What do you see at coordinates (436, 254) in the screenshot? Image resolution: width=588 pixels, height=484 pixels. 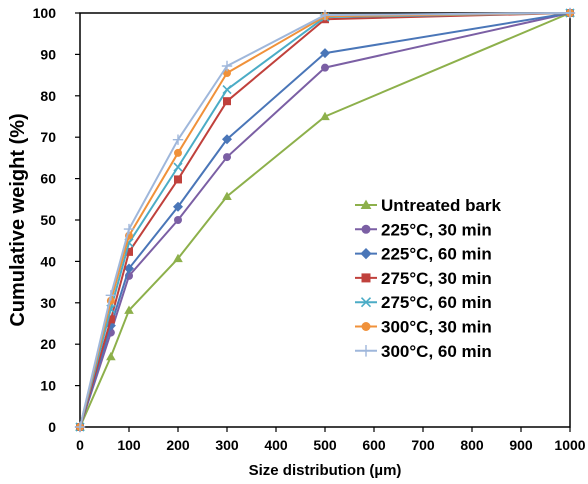 I see `legend-label: 225°C, 60 min` at bounding box center [436, 254].